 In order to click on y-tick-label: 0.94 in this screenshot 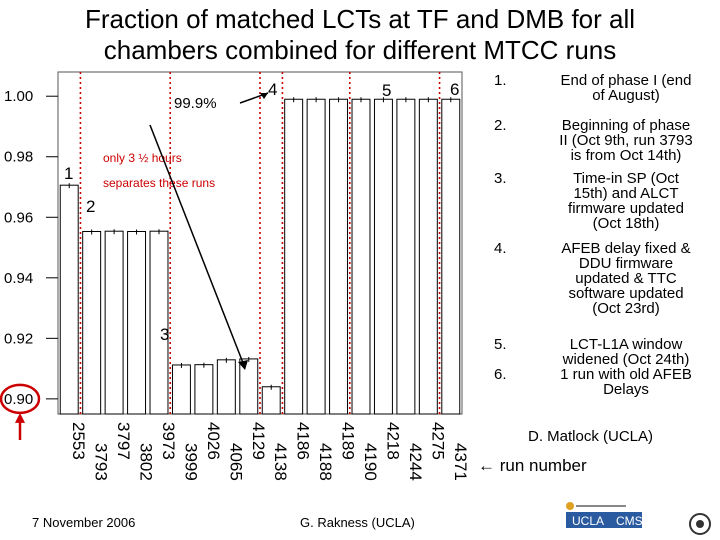, I will do `click(18, 278)`.